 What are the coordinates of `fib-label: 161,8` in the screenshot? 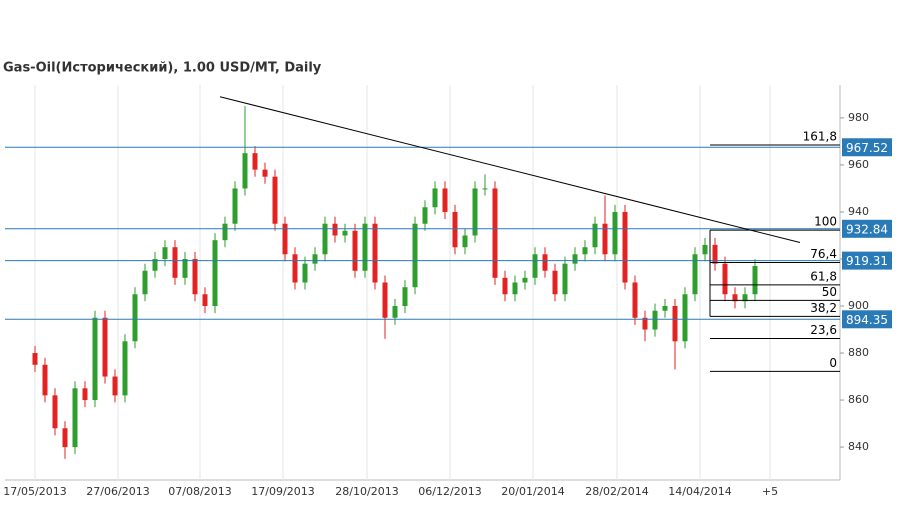 It's located at (820, 136).